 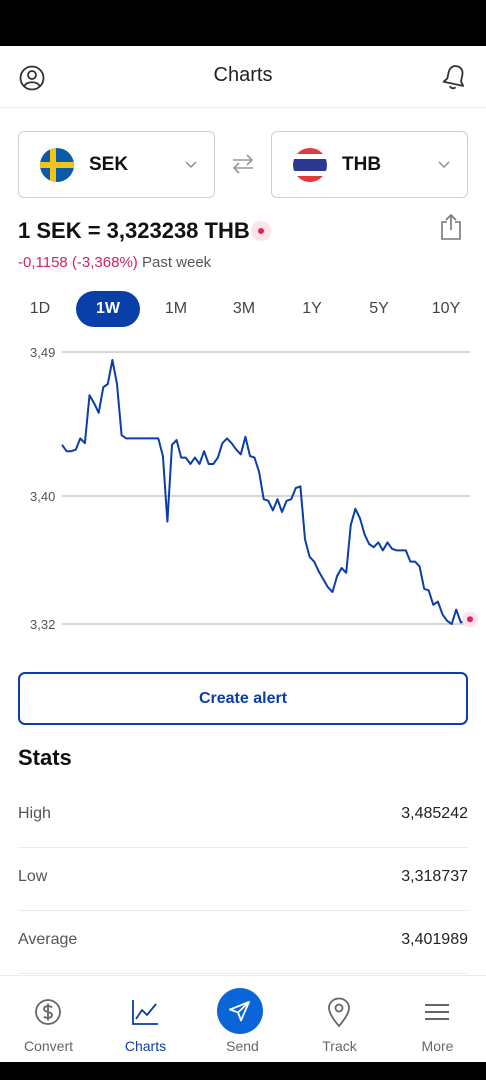 I want to click on stat-label: High, so click(x=34, y=813).